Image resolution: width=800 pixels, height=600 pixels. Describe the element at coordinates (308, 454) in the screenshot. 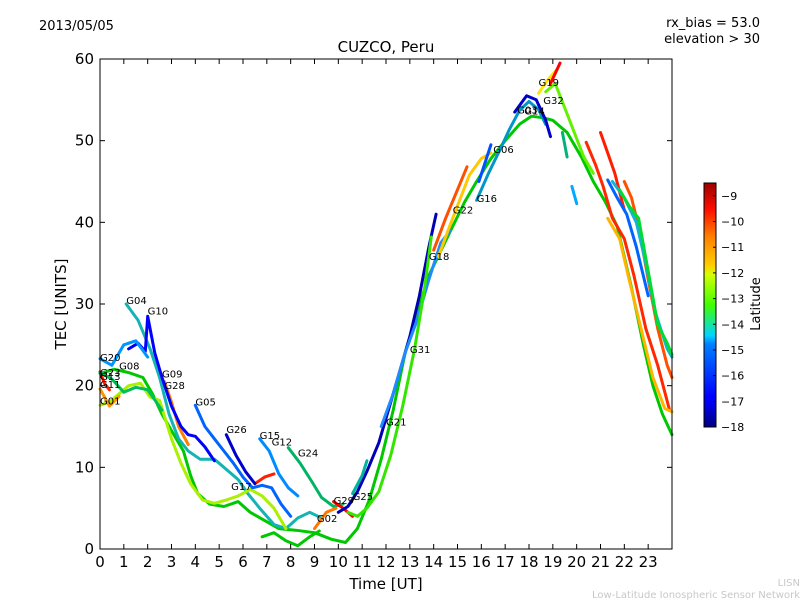

I see `satellite-label-g24: G24` at that location.